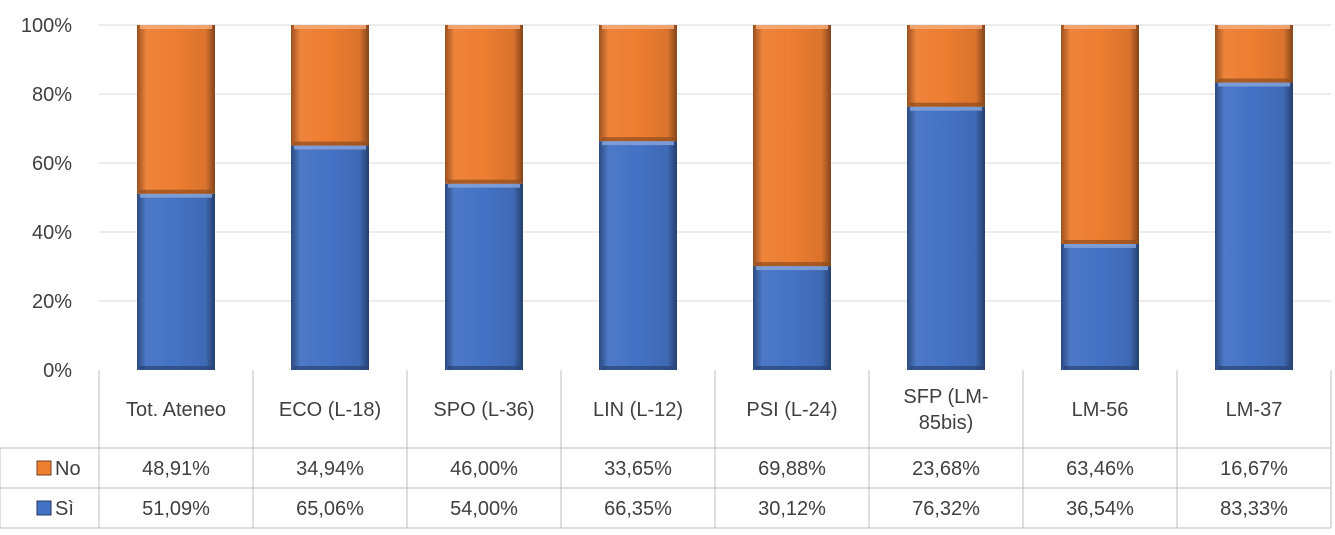 The width and height of the screenshot is (1335, 535). Describe the element at coordinates (46, 26) in the screenshot. I see `y-tick-label: 100%` at that location.